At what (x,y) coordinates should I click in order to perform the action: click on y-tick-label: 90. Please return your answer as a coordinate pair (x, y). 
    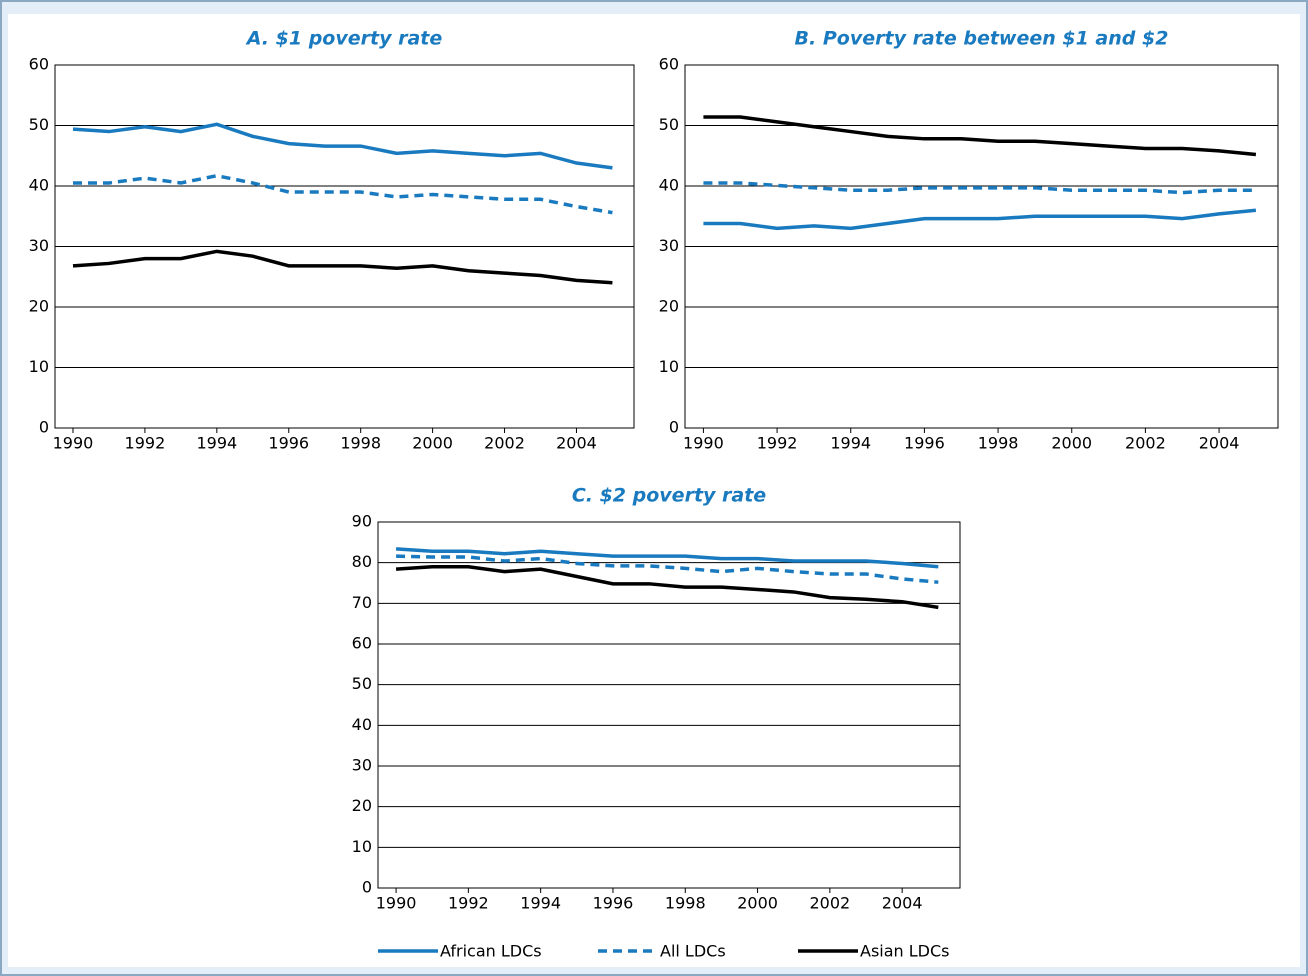
    Looking at the image, I should click on (362, 521).